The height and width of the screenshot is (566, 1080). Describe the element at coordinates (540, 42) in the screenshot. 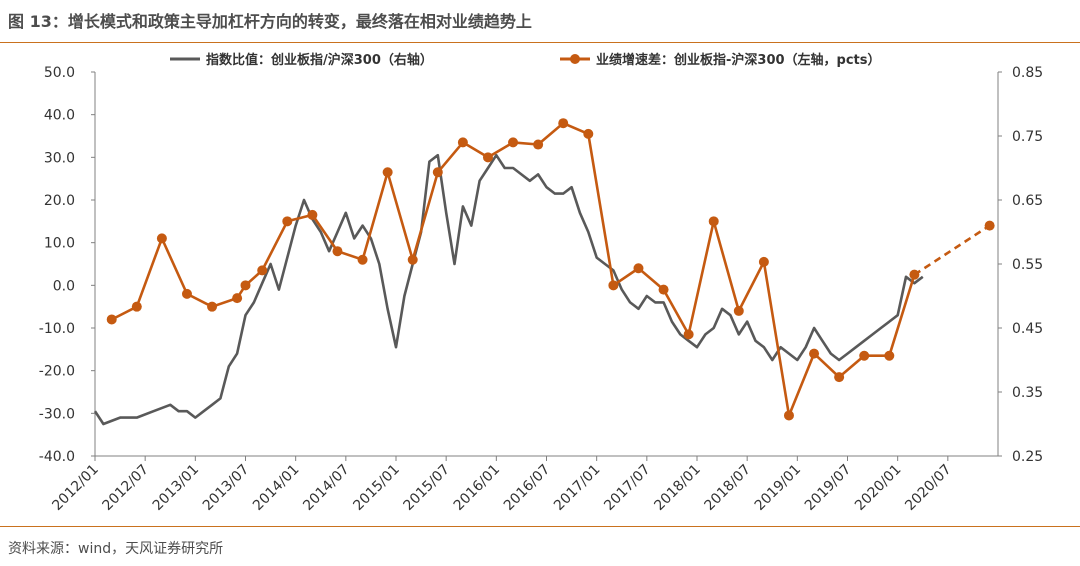

I see `title-divider` at that location.